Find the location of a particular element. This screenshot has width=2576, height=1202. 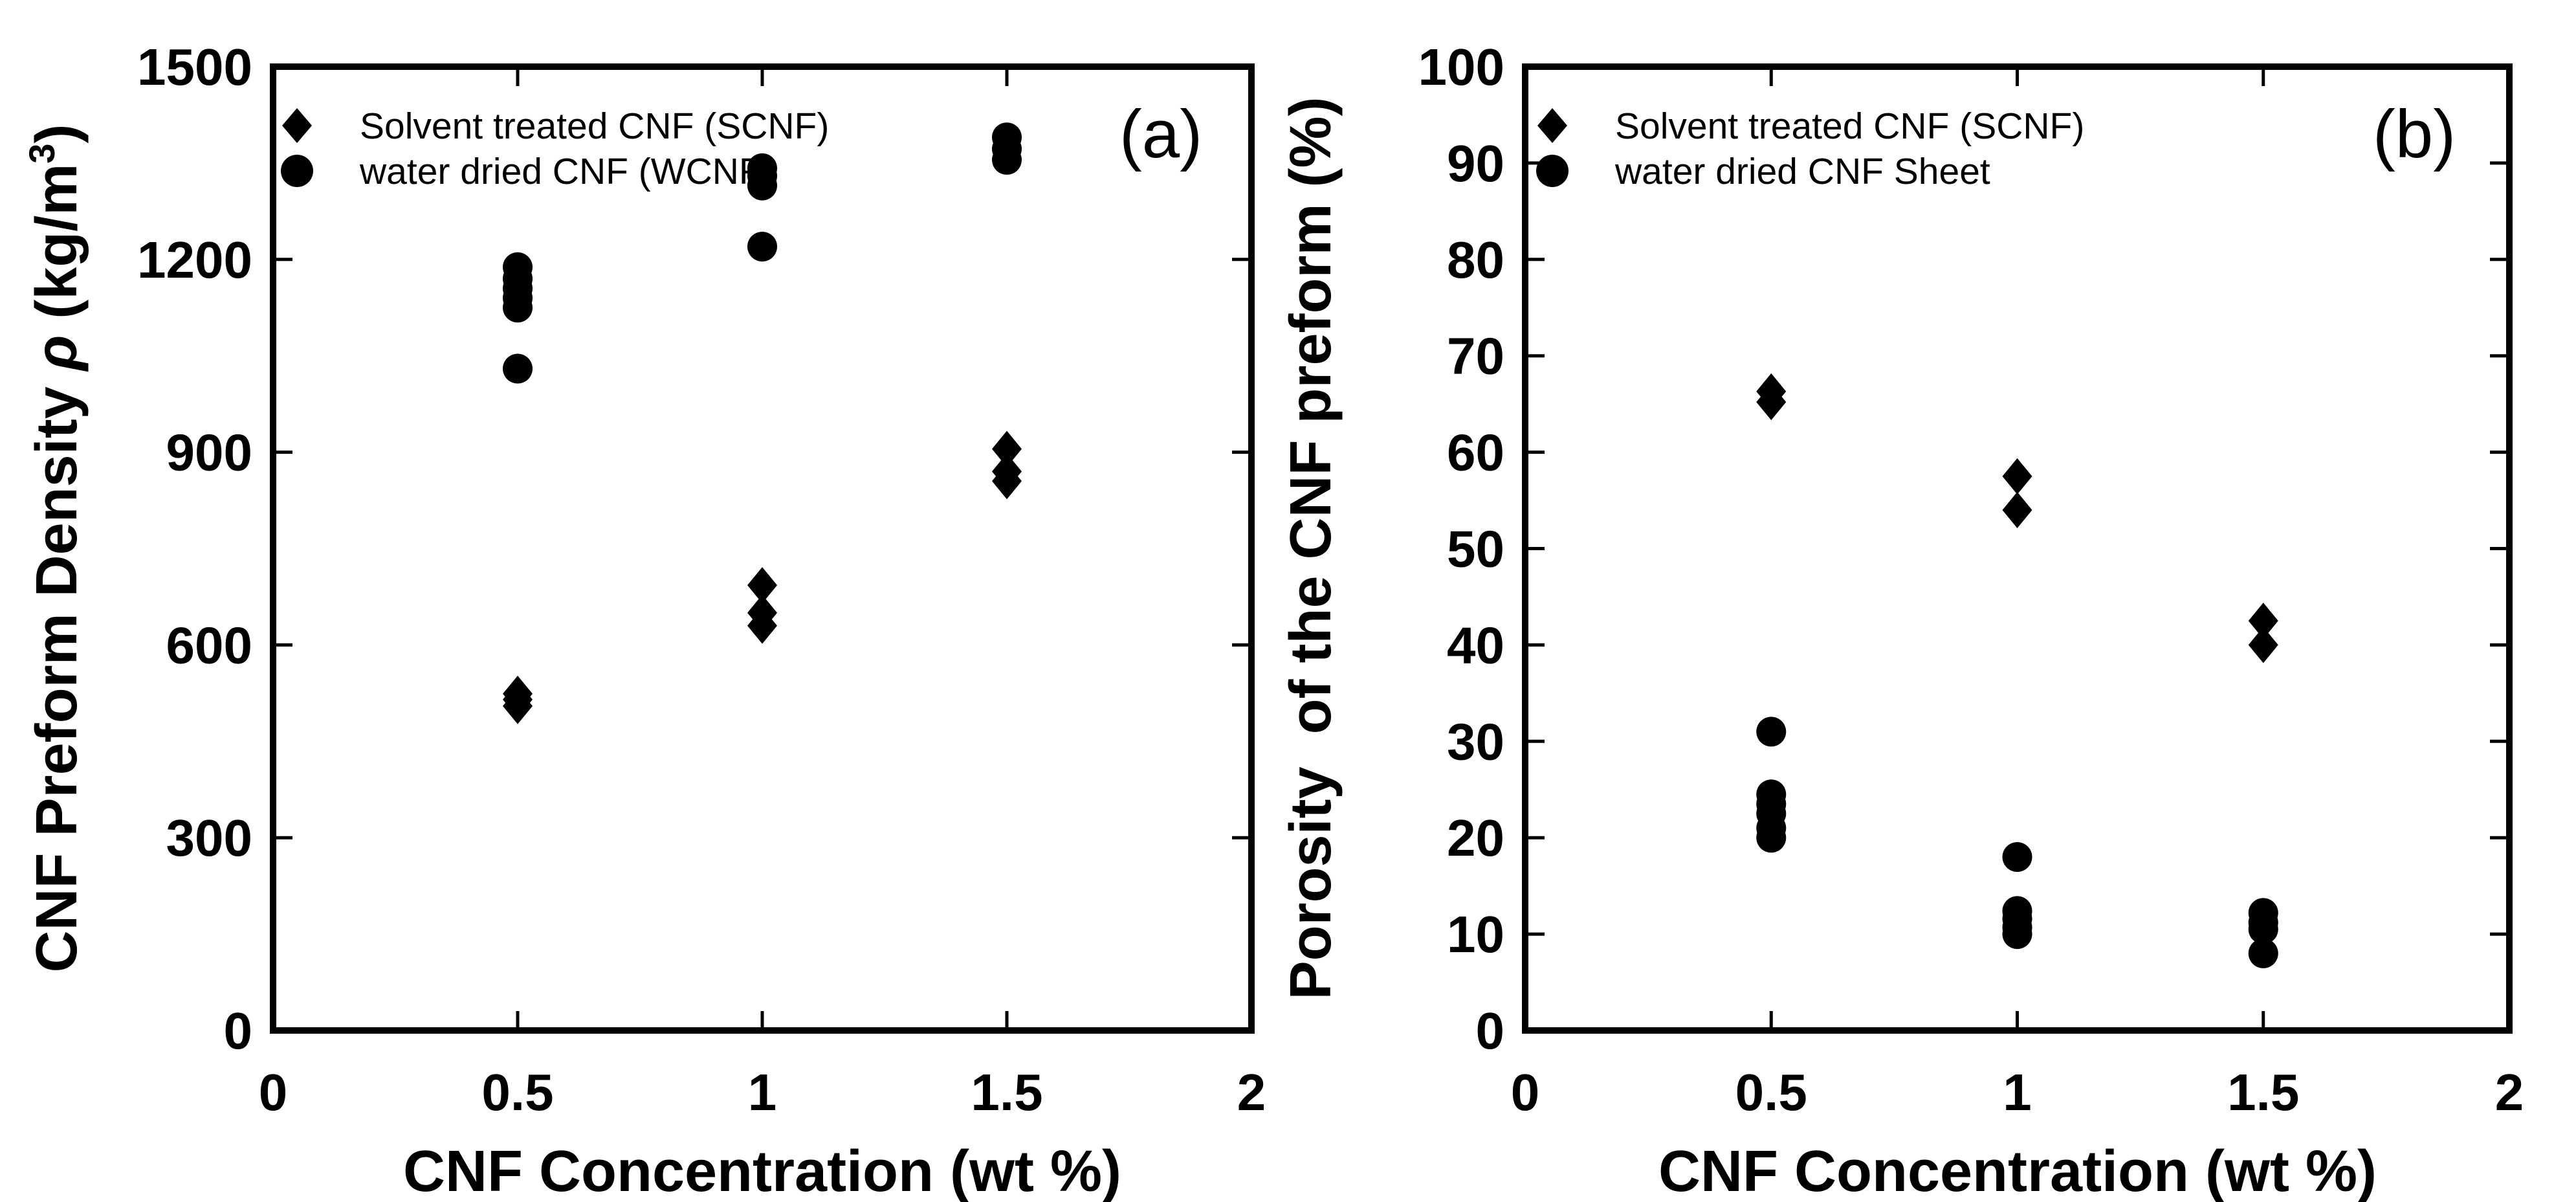

panel-a-y-tick-label: 600 is located at coordinates (209, 645).